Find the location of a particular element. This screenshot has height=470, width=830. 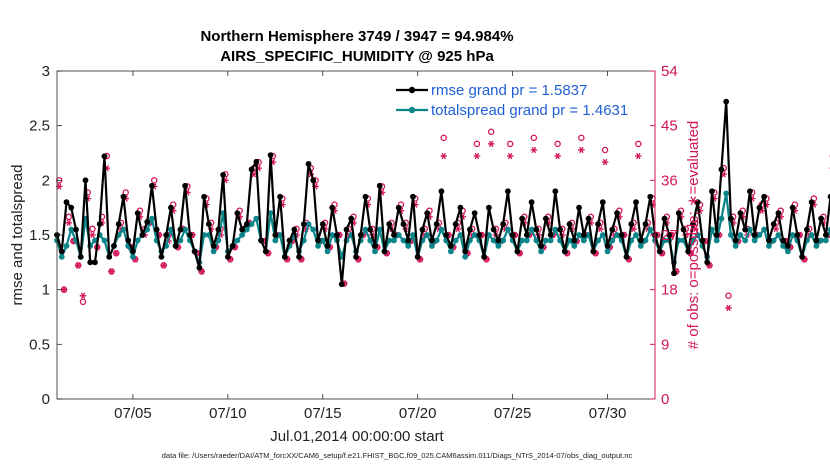

y-axis-label: rmse and totalspread is located at coordinates (17, 235).